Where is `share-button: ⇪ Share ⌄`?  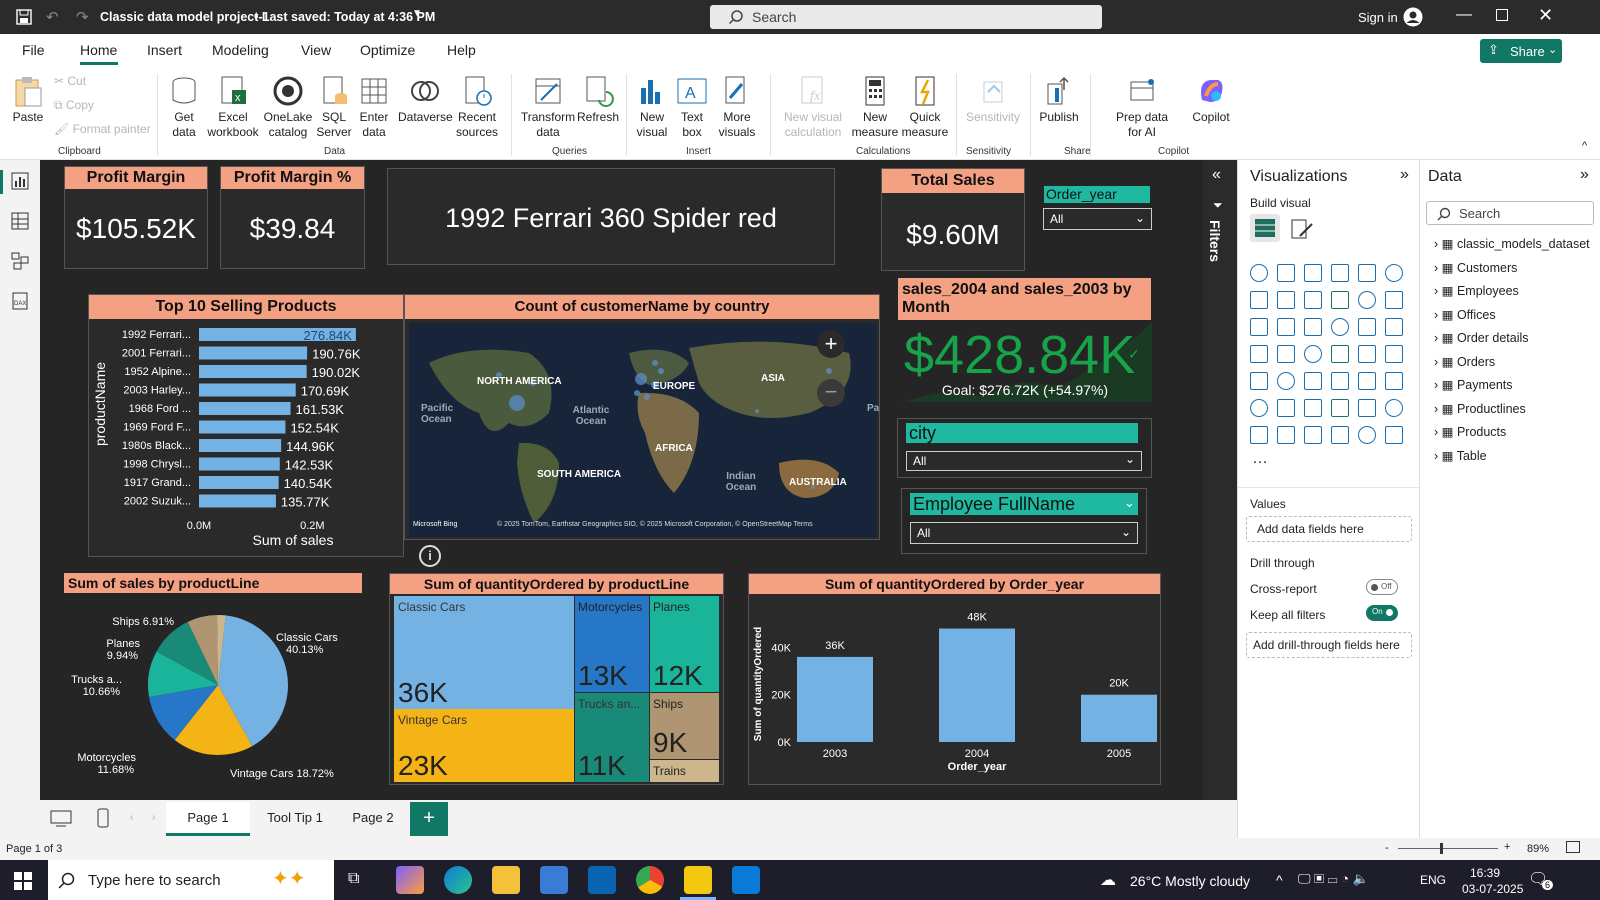
share-button: ⇪ Share ⌄ is located at coordinates (1521, 51).